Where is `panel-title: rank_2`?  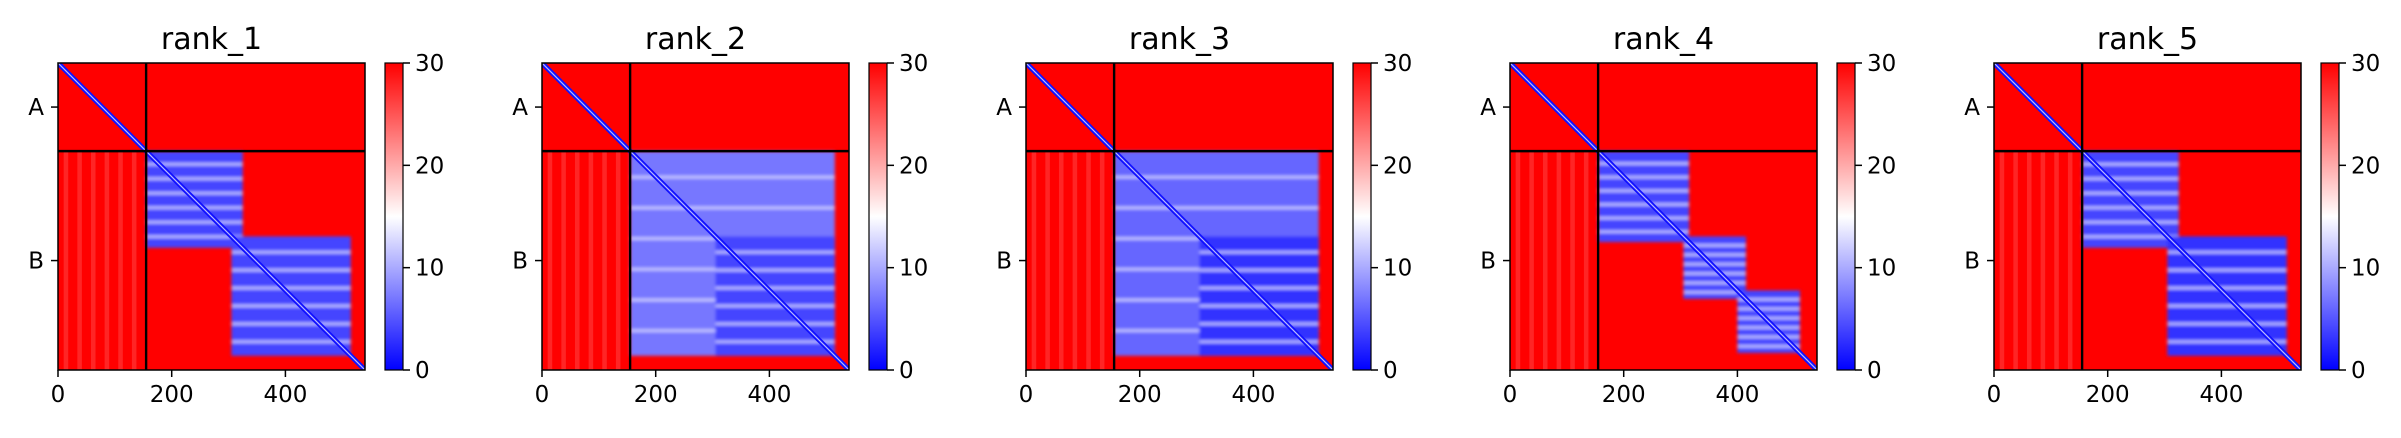 panel-title: rank_2 is located at coordinates (695, 39).